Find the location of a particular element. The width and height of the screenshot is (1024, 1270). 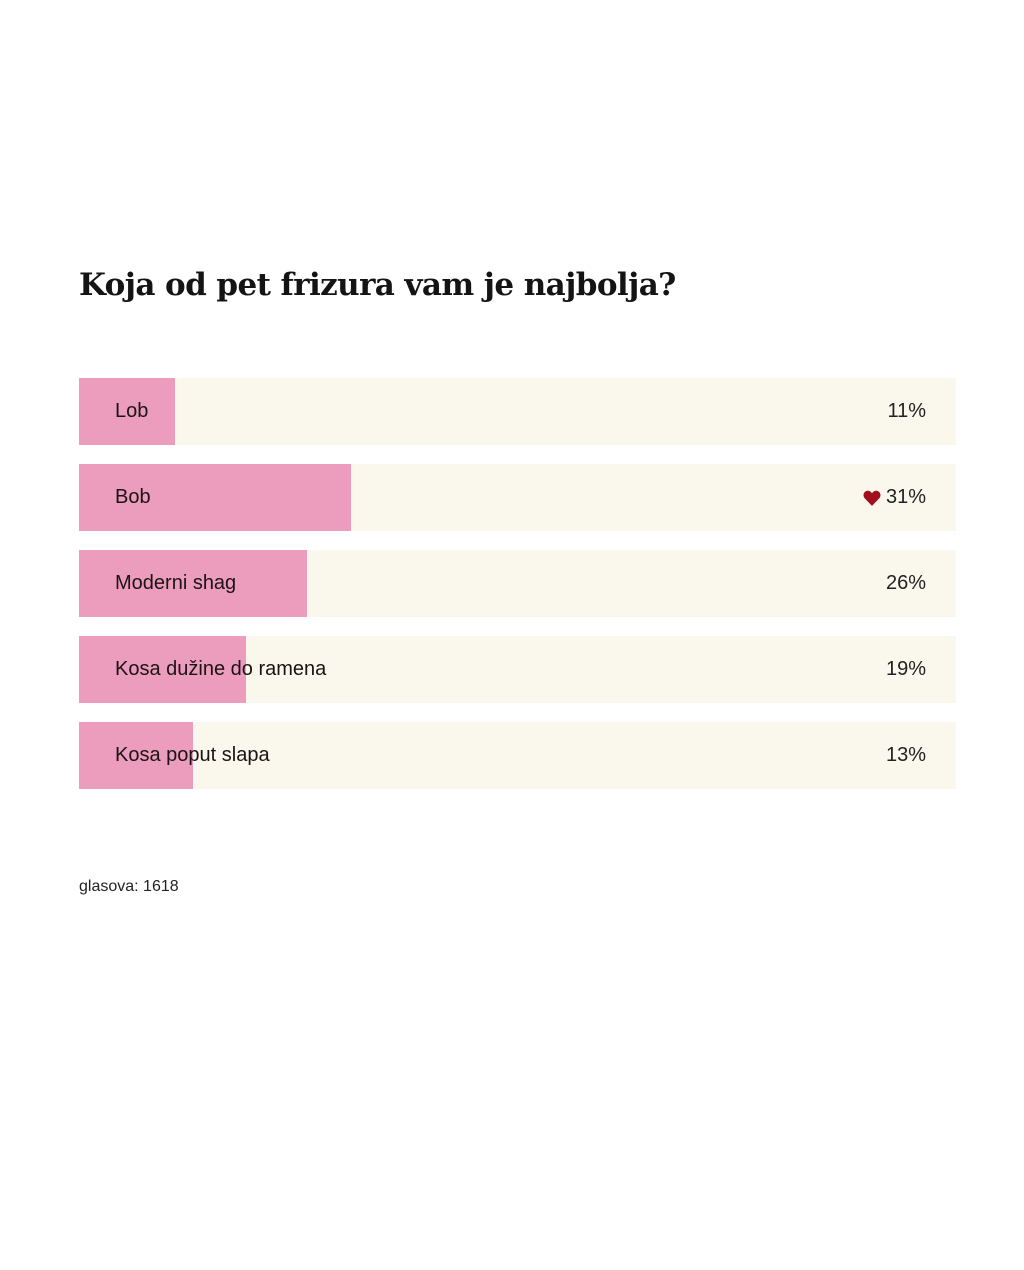

poll-option-percent: 31% is located at coordinates (905, 497).